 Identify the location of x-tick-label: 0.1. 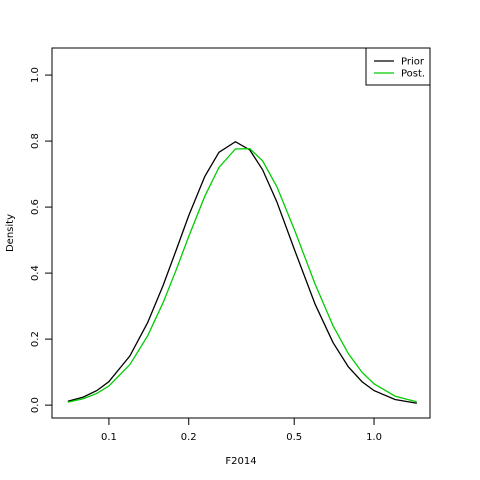
(109, 437).